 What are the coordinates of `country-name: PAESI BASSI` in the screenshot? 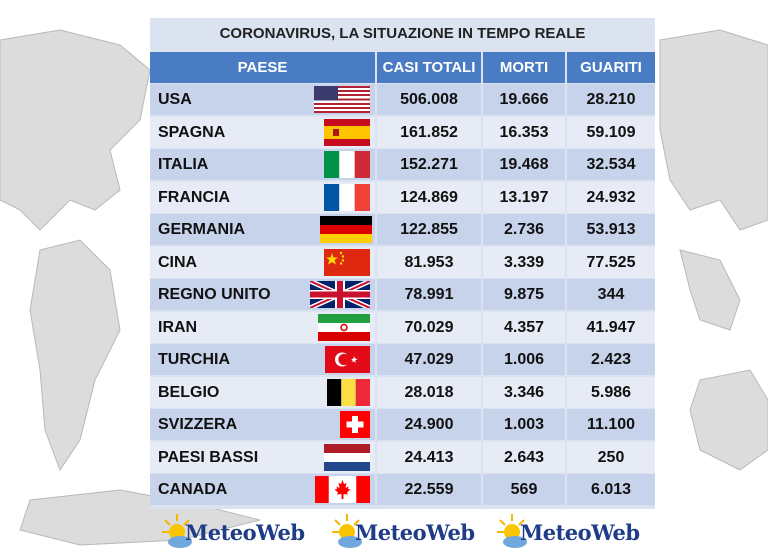 It's located at (208, 457).